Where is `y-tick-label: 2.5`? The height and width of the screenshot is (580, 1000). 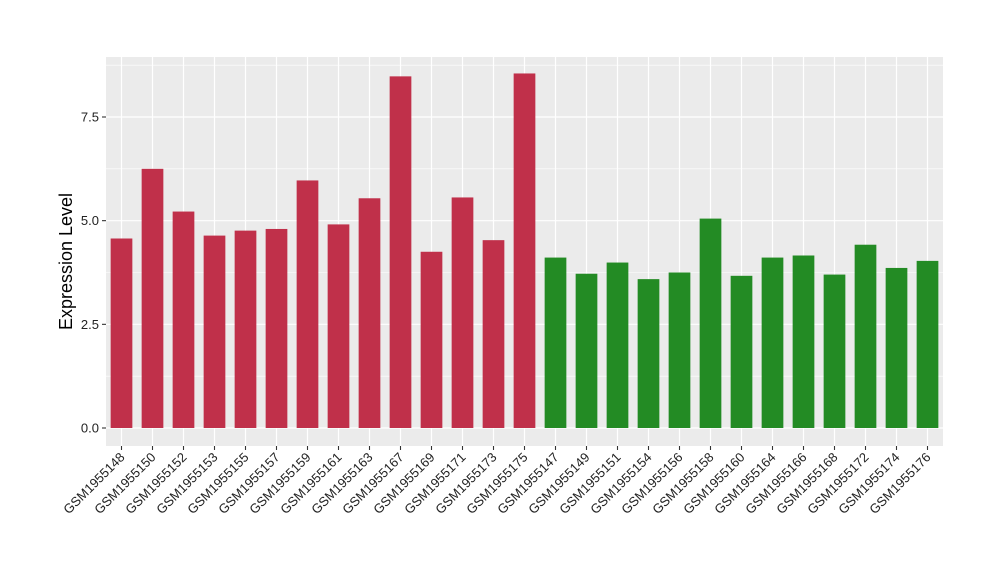 y-tick-label: 2.5 is located at coordinates (90, 324).